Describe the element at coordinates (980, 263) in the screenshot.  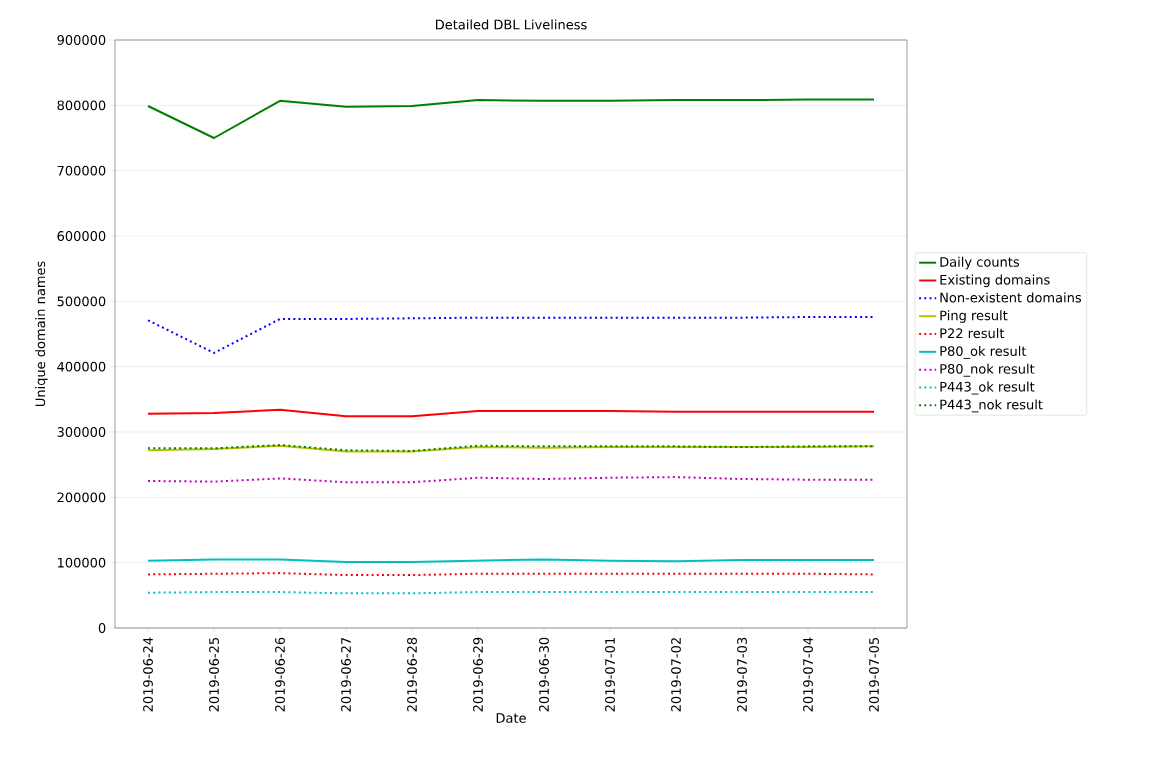
I see `legend-label: Daily counts` at that location.